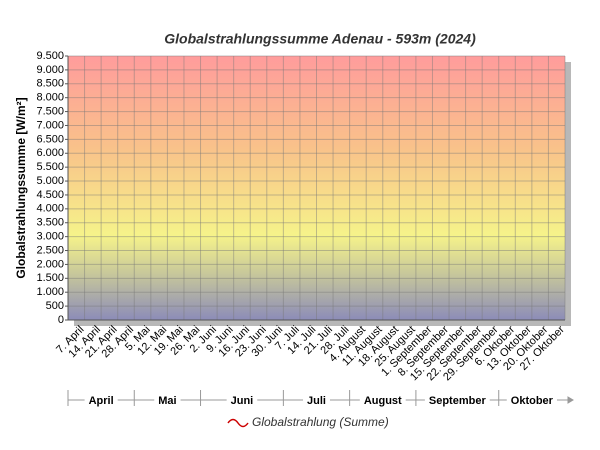  Describe the element at coordinates (50, 111) in the screenshot. I see `y-tick-label: 7.500` at that location.